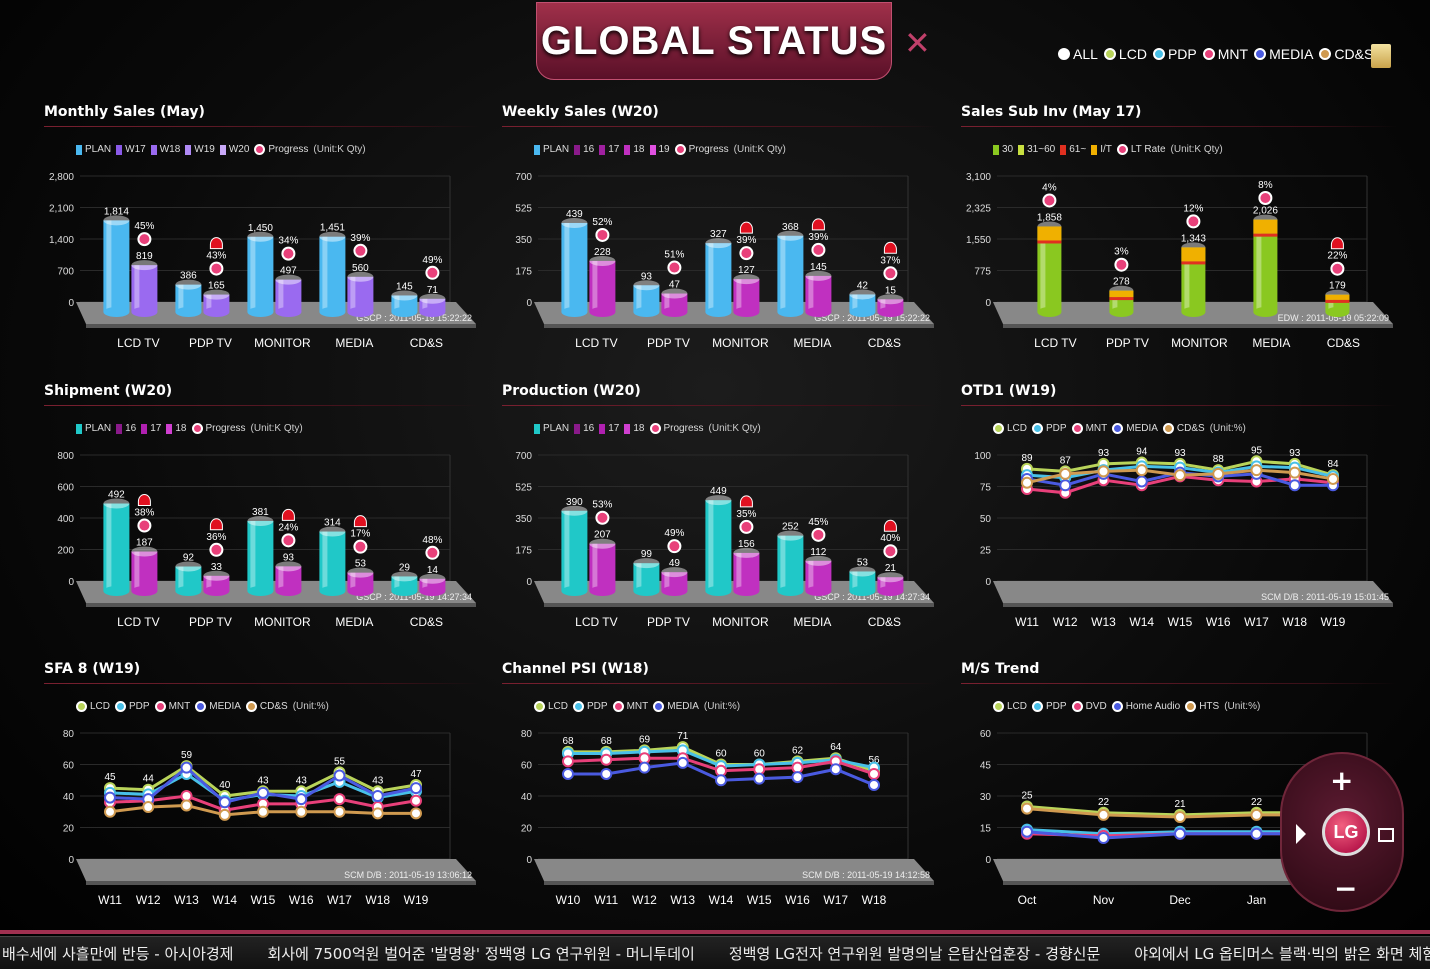  I want to click on legend-item: W17, so click(131, 149).